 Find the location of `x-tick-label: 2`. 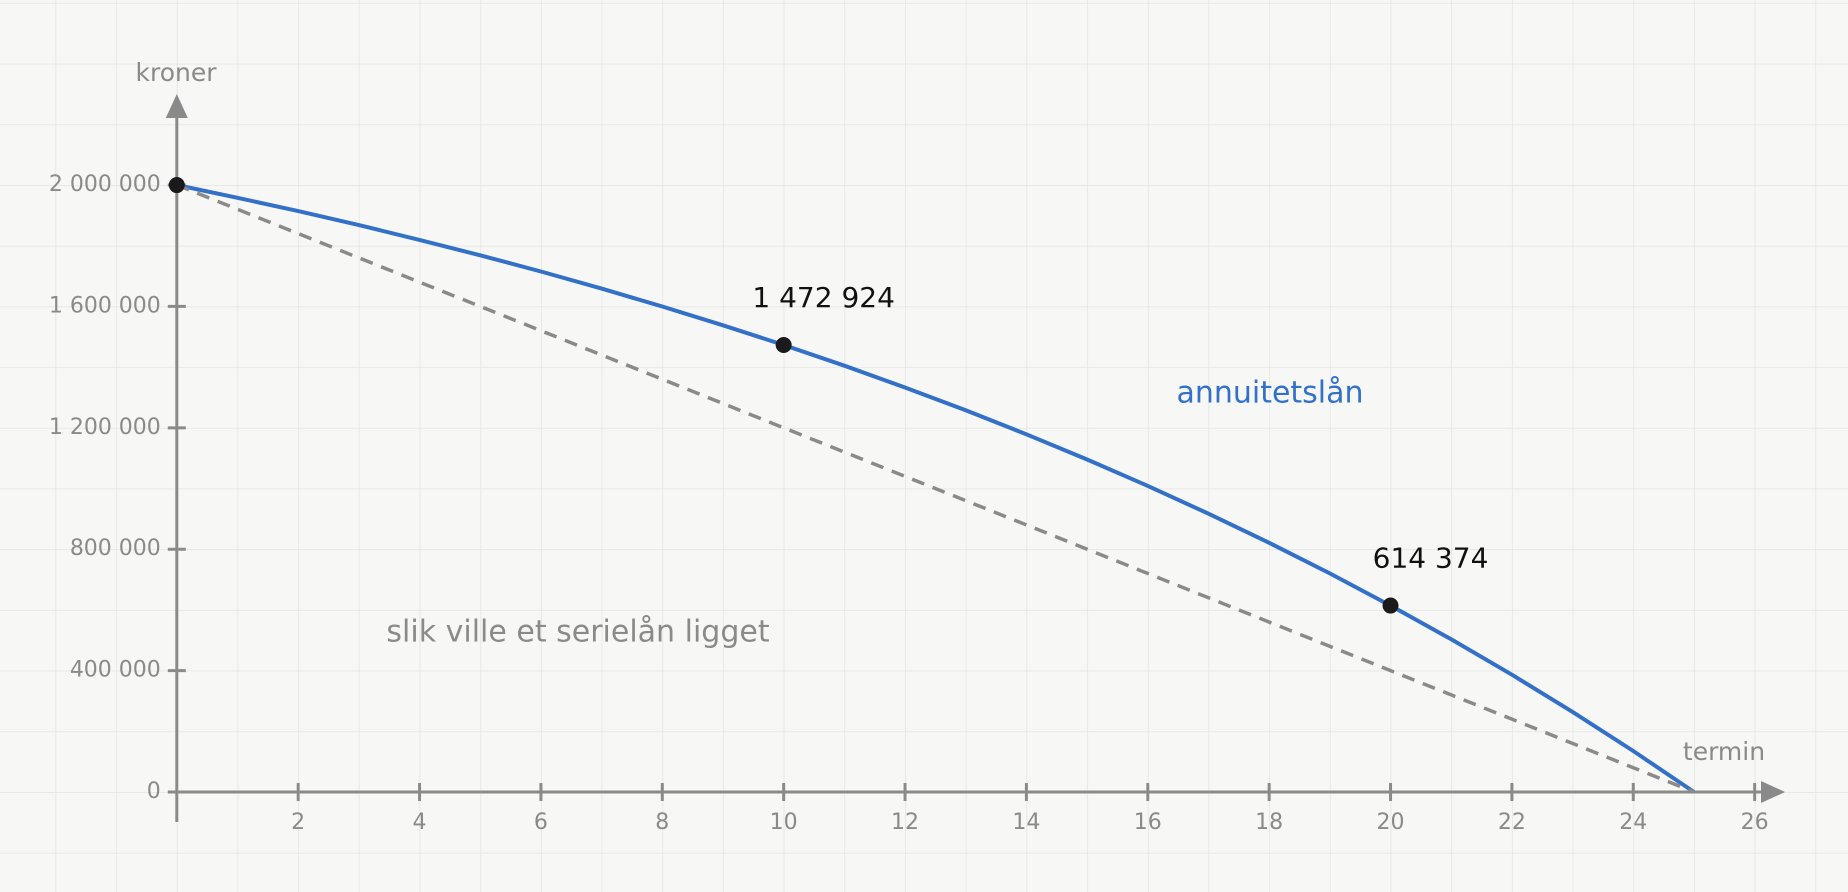

x-tick-label: 2 is located at coordinates (298, 822).